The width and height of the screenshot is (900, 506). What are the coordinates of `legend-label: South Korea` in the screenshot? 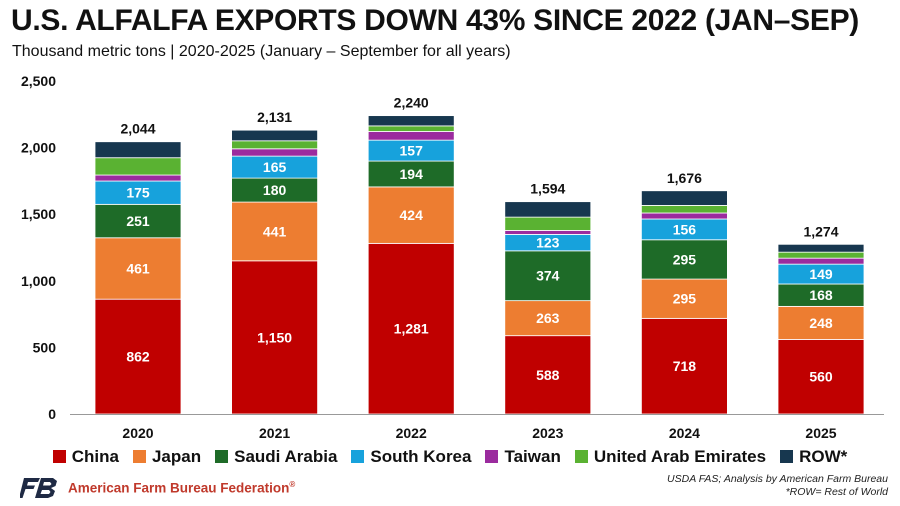 It's located at (421, 456).